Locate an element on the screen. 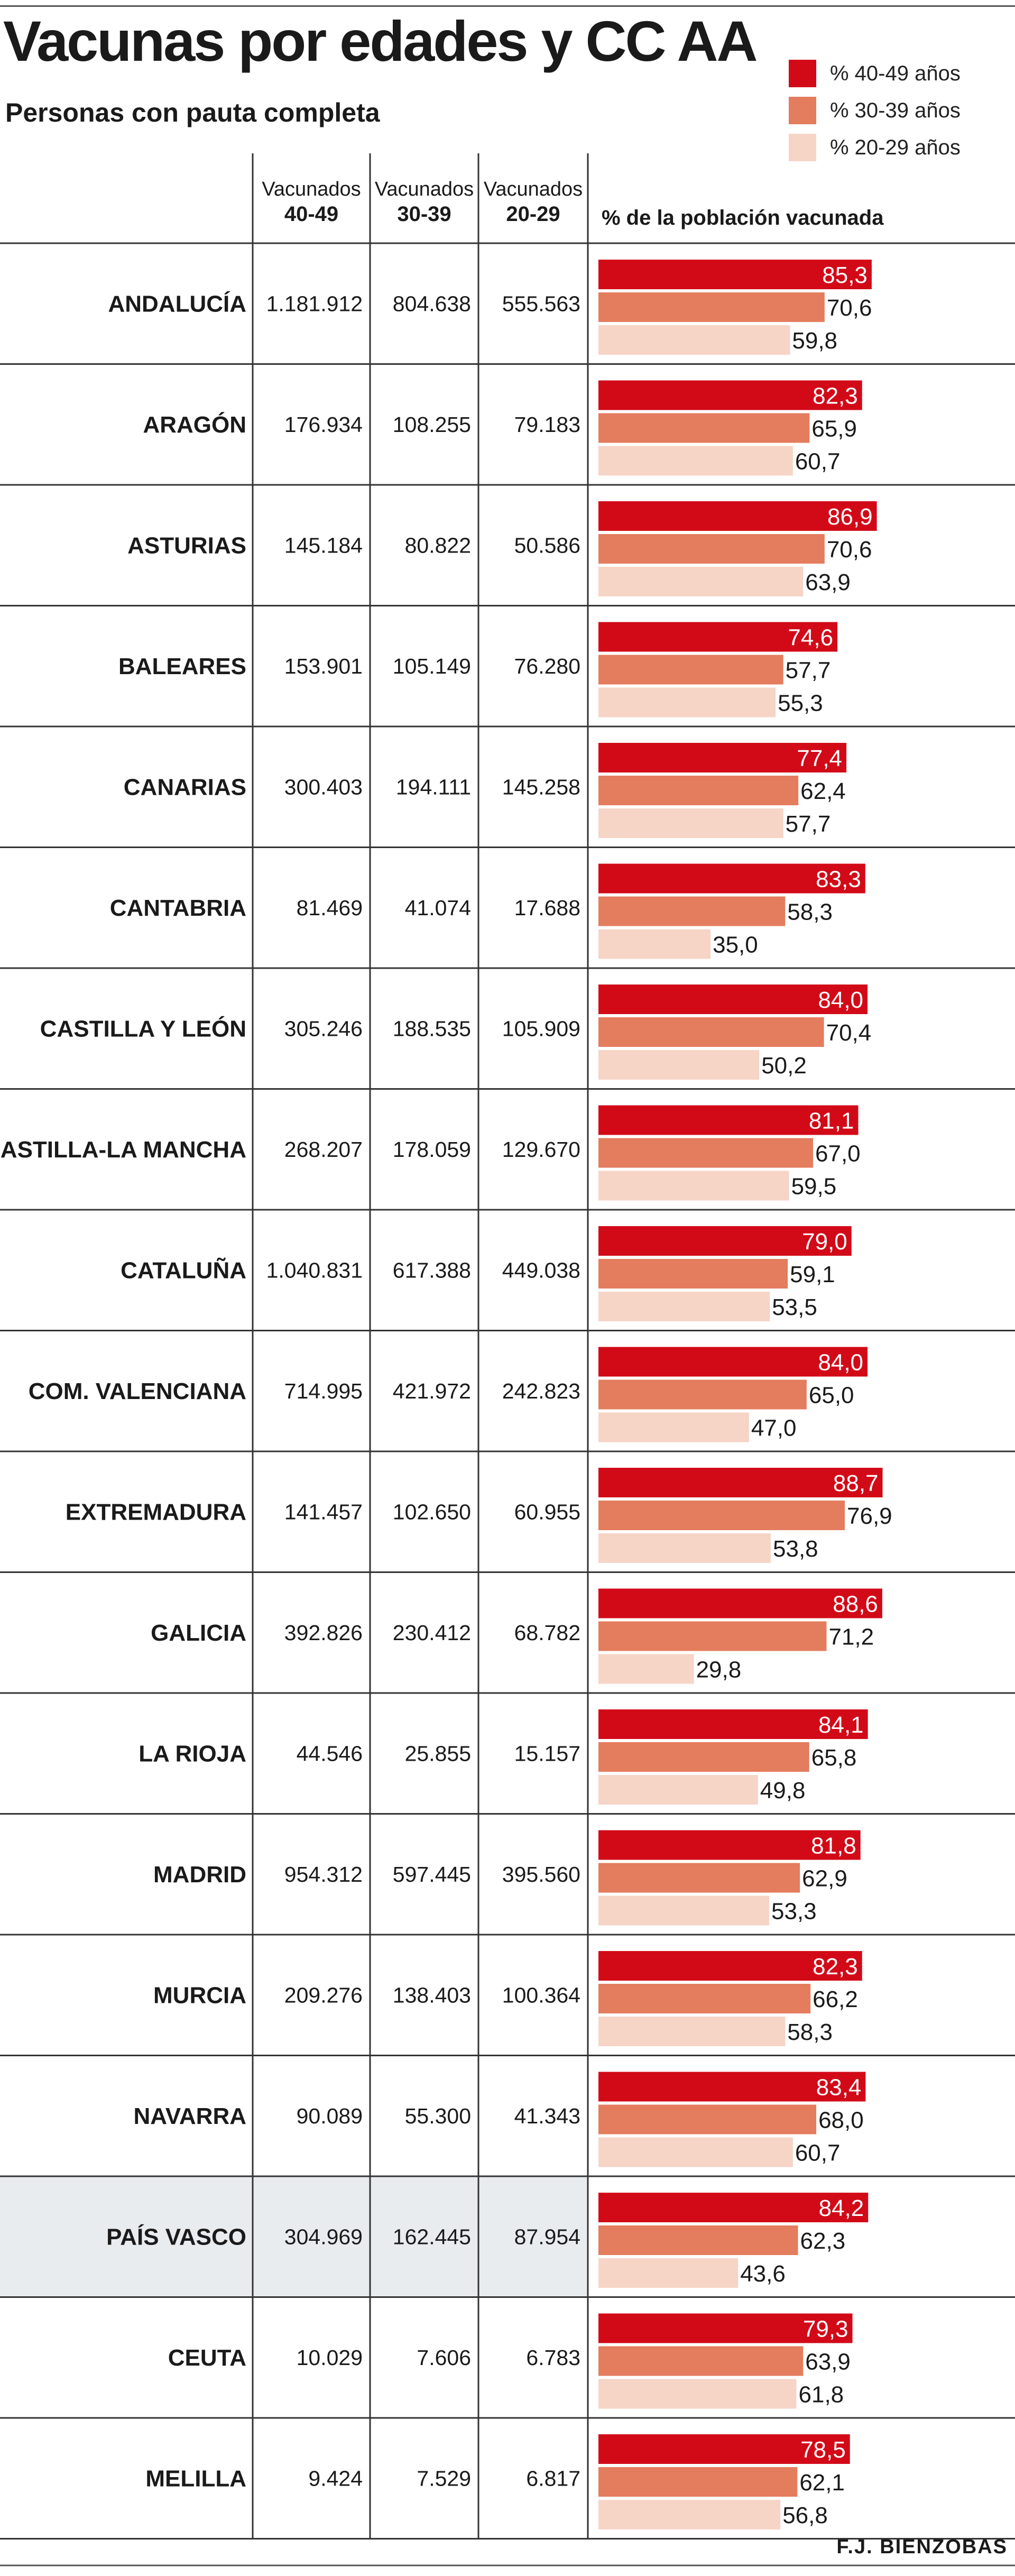  vaccinated-count: 50.586 is located at coordinates (547, 545).